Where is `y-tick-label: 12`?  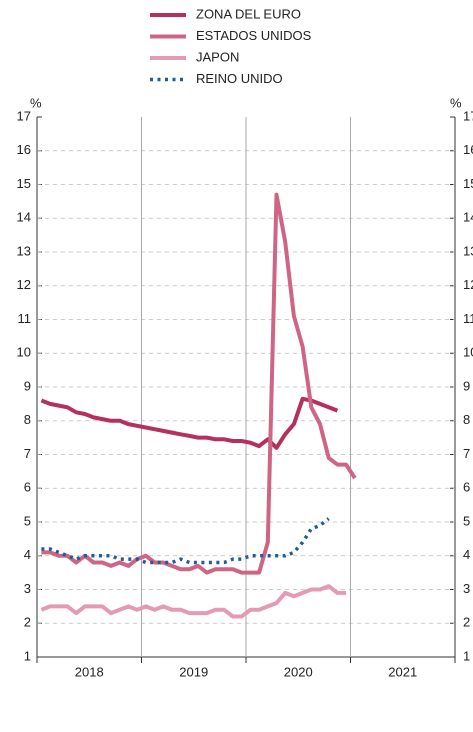
y-tick-label: 12 is located at coordinates (24, 284).